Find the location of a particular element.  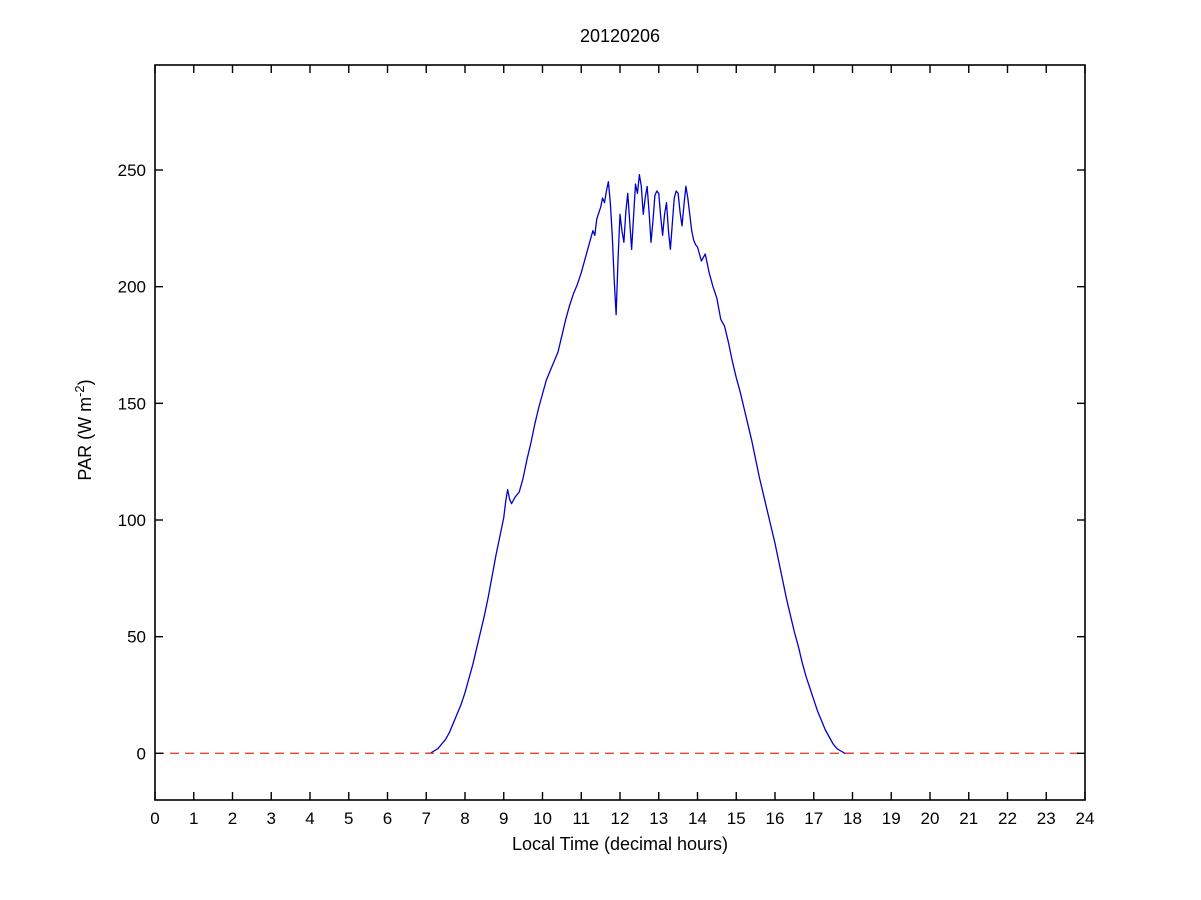

y-tick-label: 50 is located at coordinates (136, 637).